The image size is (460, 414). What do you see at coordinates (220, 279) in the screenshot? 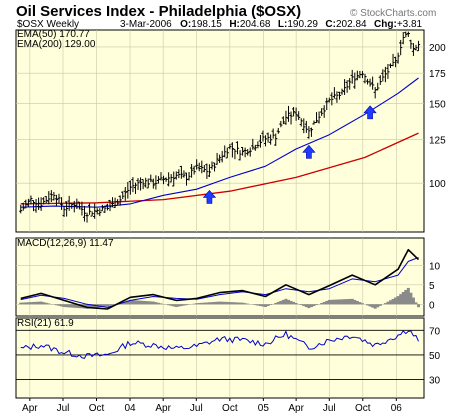
I see `macd-line` at bounding box center [220, 279].